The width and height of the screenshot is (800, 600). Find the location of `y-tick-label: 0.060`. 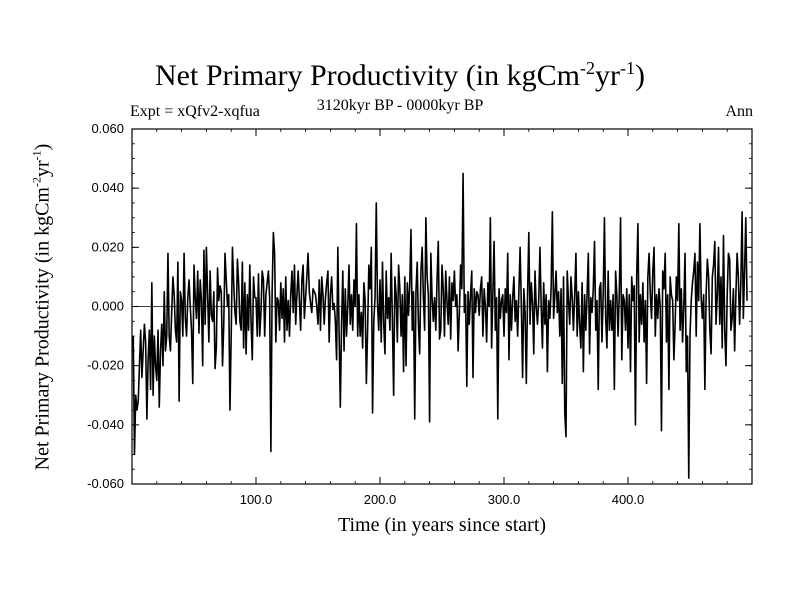

y-tick-label: 0.060 is located at coordinates (107, 128).